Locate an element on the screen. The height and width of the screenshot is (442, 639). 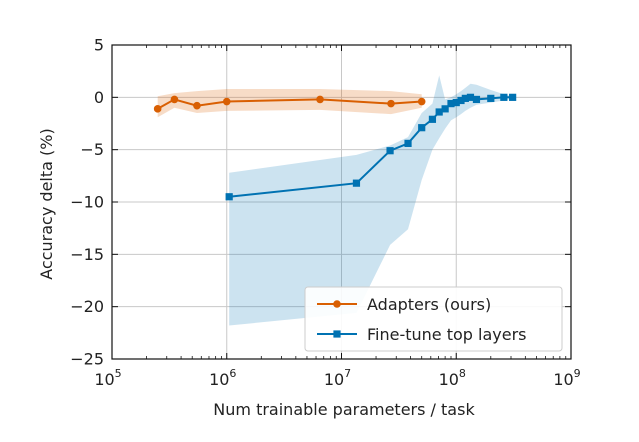
x-tick-label: 10⁶ is located at coordinates (222, 378).